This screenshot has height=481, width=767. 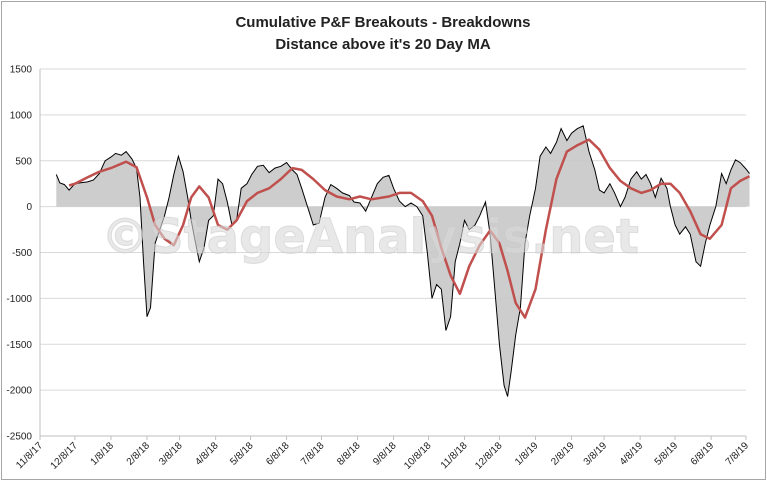 What do you see at coordinates (29, 207) in the screenshot?
I see `y-tick-label: 0` at bounding box center [29, 207].